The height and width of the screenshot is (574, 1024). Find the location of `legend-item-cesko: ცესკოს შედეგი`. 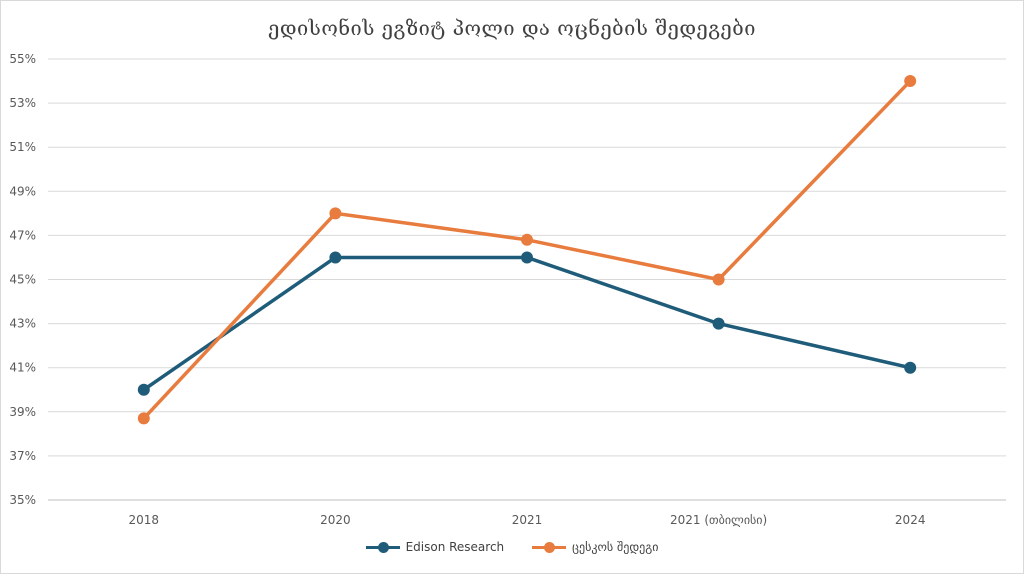

legend-item-cesko: ცესკოს შედეგი is located at coordinates (595, 547).